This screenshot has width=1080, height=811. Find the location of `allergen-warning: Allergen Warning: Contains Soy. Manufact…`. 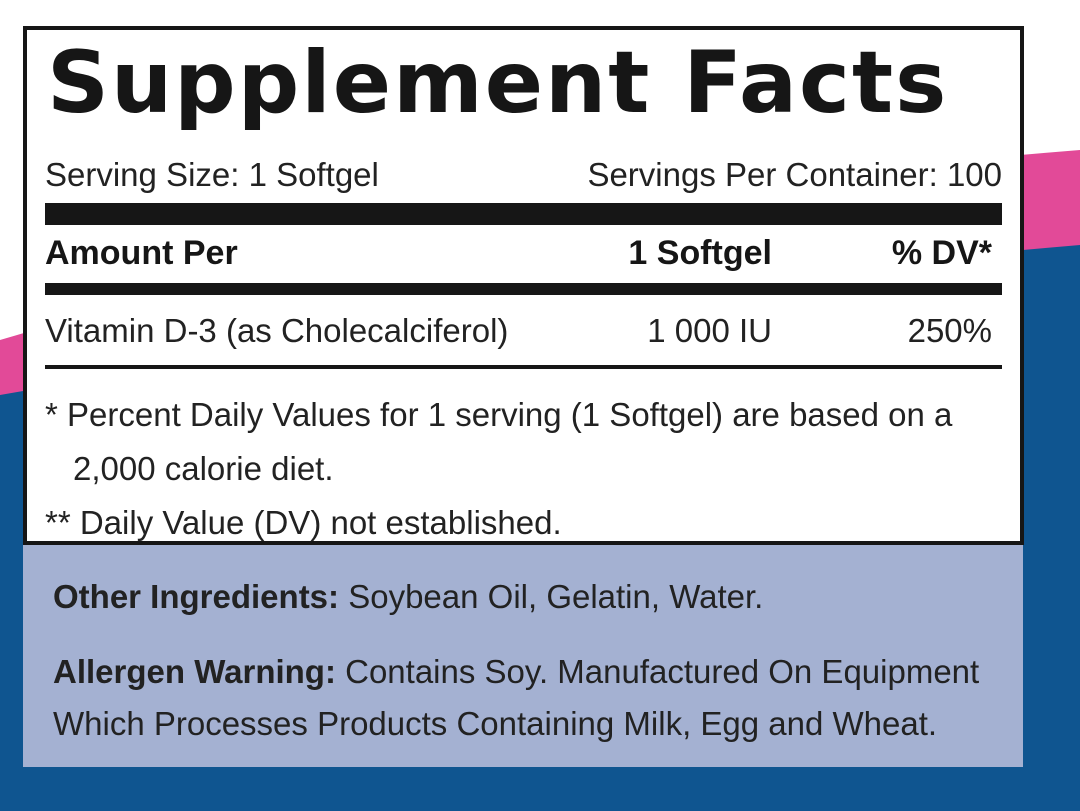

allergen-warning: Allergen Warning: Contains Soy. Manufact… is located at coordinates (516, 671).